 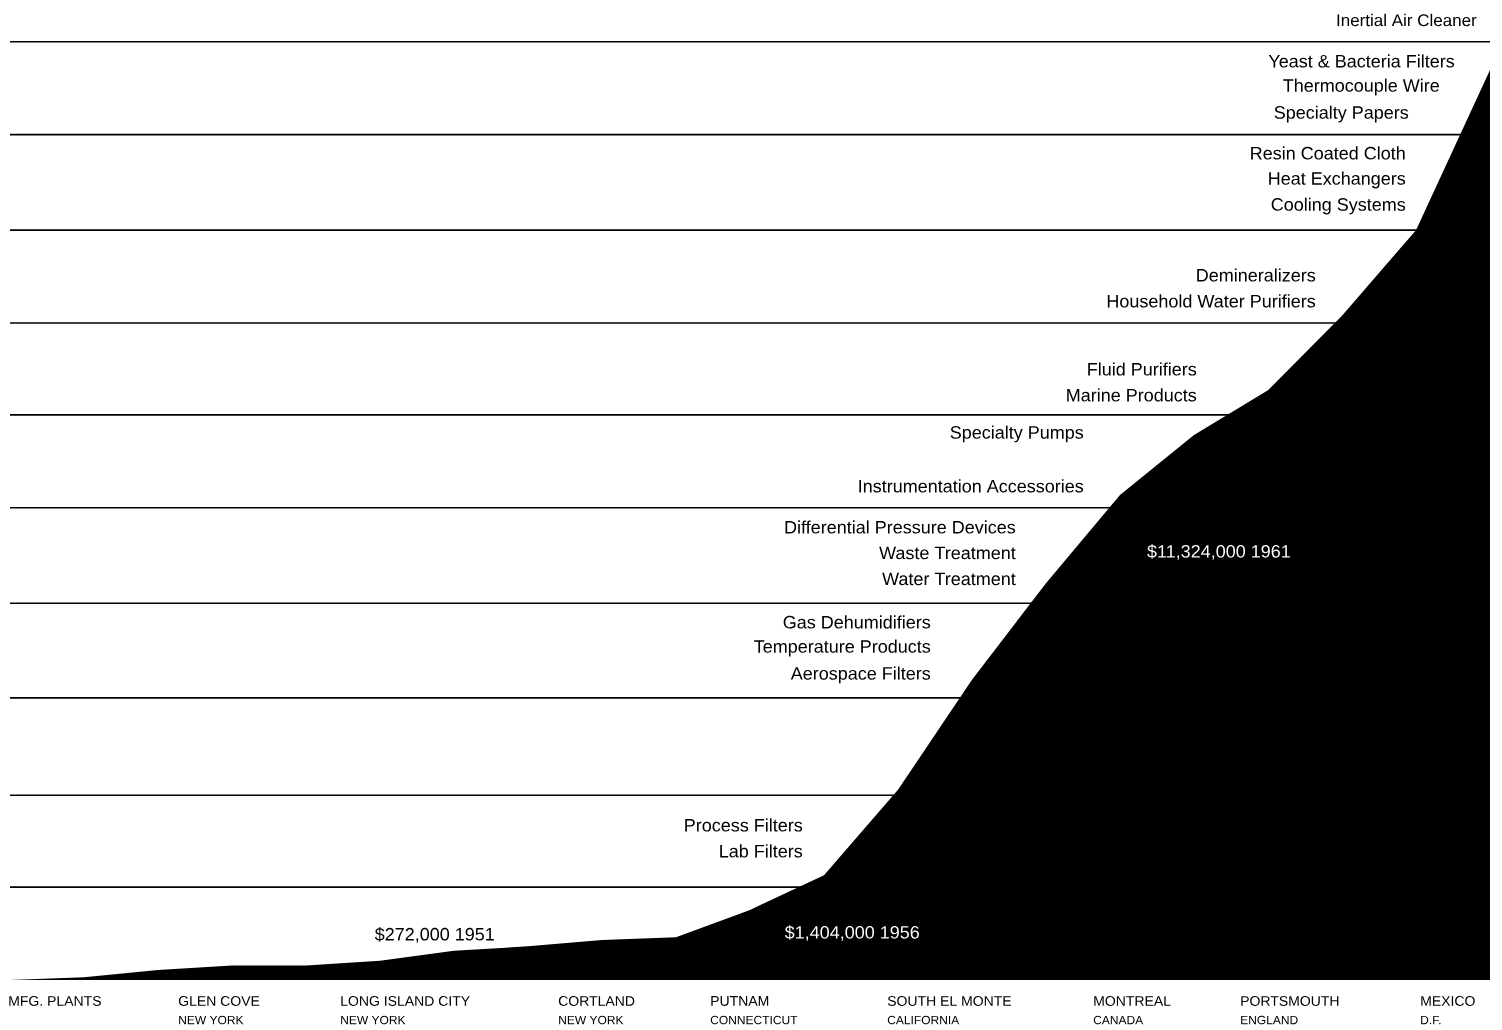 What do you see at coordinates (1341, 114) in the screenshot?
I see `annotation: Specialty Papers` at bounding box center [1341, 114].